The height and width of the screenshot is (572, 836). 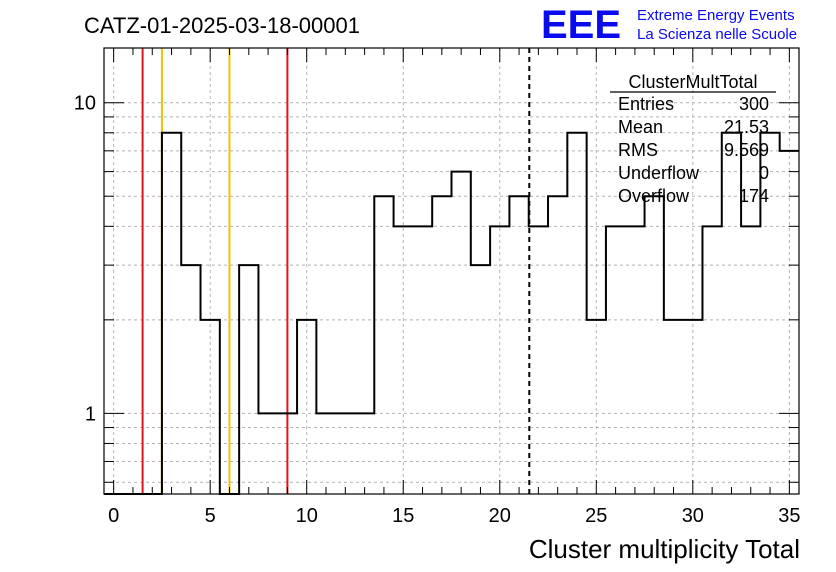 What do you see at coordinates (659, 173) in the screenshot?
I see `stats-label: Underflow` at bounding box center [659, 173].